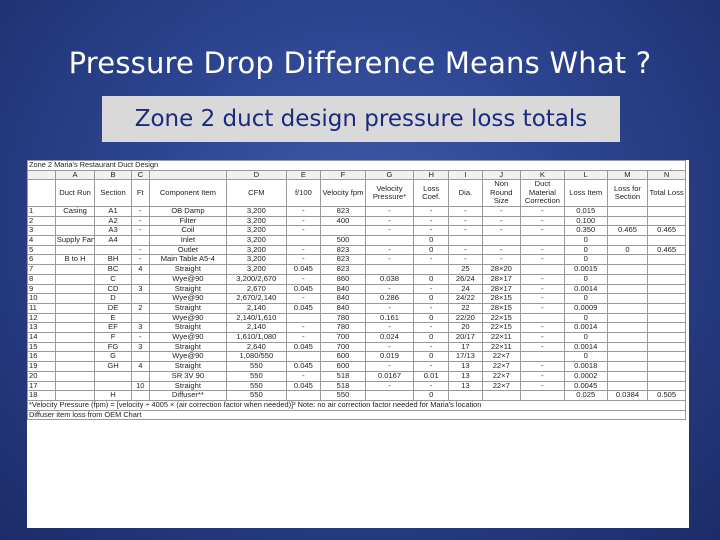 The width and height of the screenshot is (720, 540). What do you see at coordinates (140, 347) in the screenshot?
I see `sheet.rows.14-cell: 3` at bounding box center [140, 347].